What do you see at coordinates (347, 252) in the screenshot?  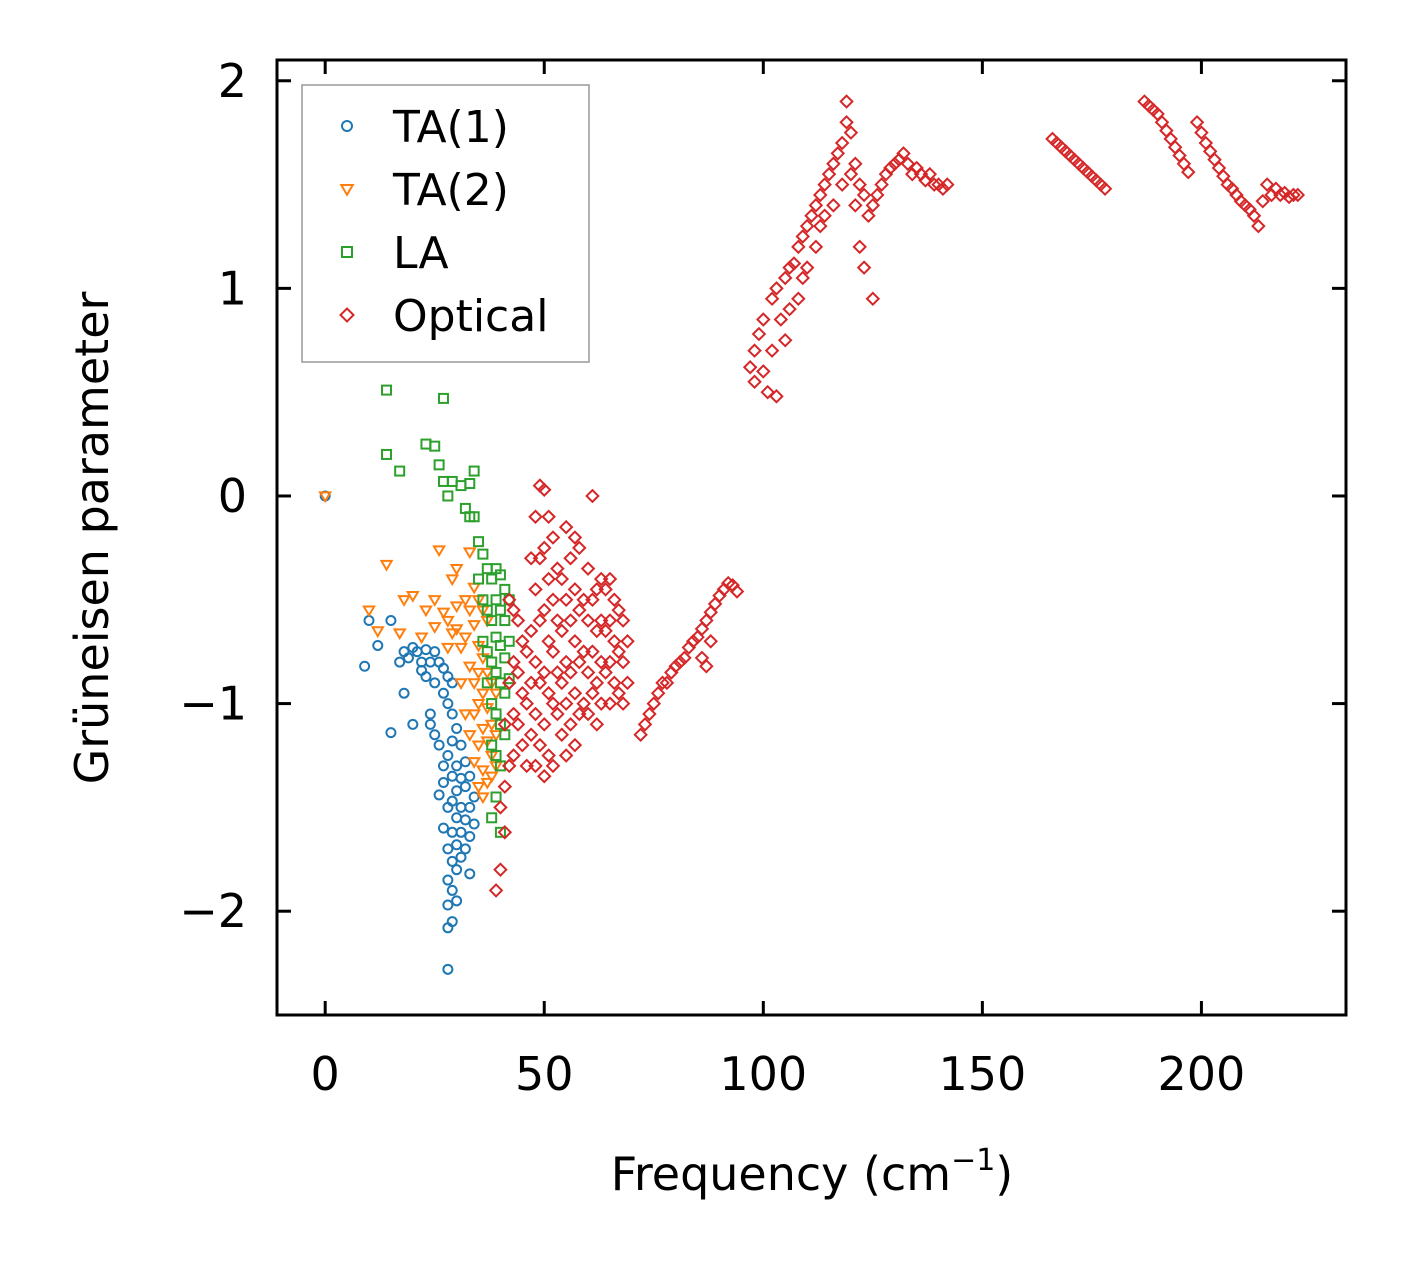 I see `legend-marker` at bounding box center [347, 252].